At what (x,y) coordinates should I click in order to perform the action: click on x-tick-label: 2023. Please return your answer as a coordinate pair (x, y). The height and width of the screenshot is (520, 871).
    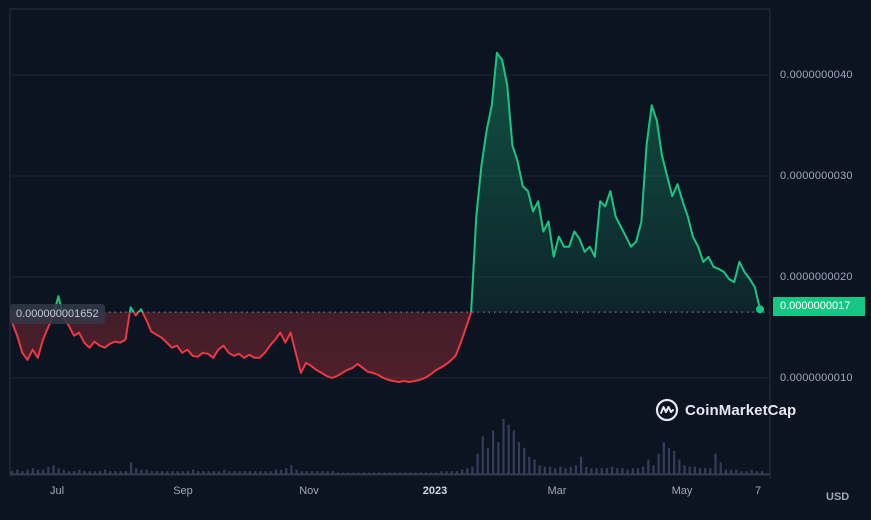
    Looking at the image, I should click on (435, 491).